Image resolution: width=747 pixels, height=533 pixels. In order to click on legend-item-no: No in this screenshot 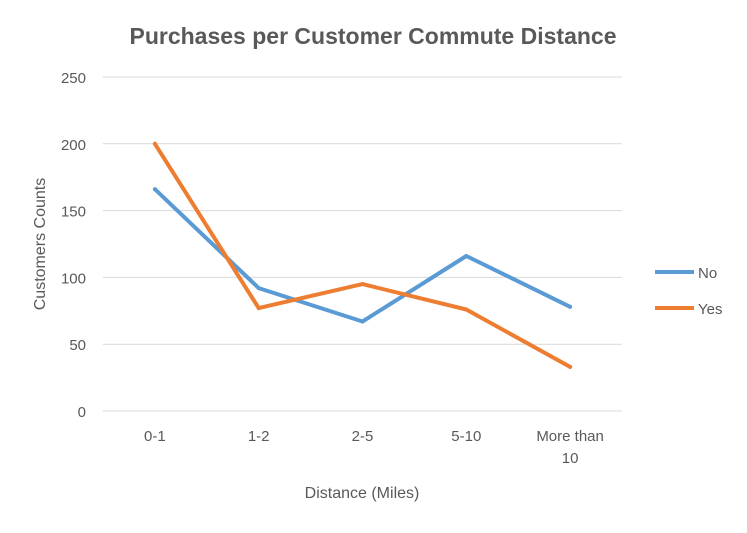, I will do `click(686, 273)`.